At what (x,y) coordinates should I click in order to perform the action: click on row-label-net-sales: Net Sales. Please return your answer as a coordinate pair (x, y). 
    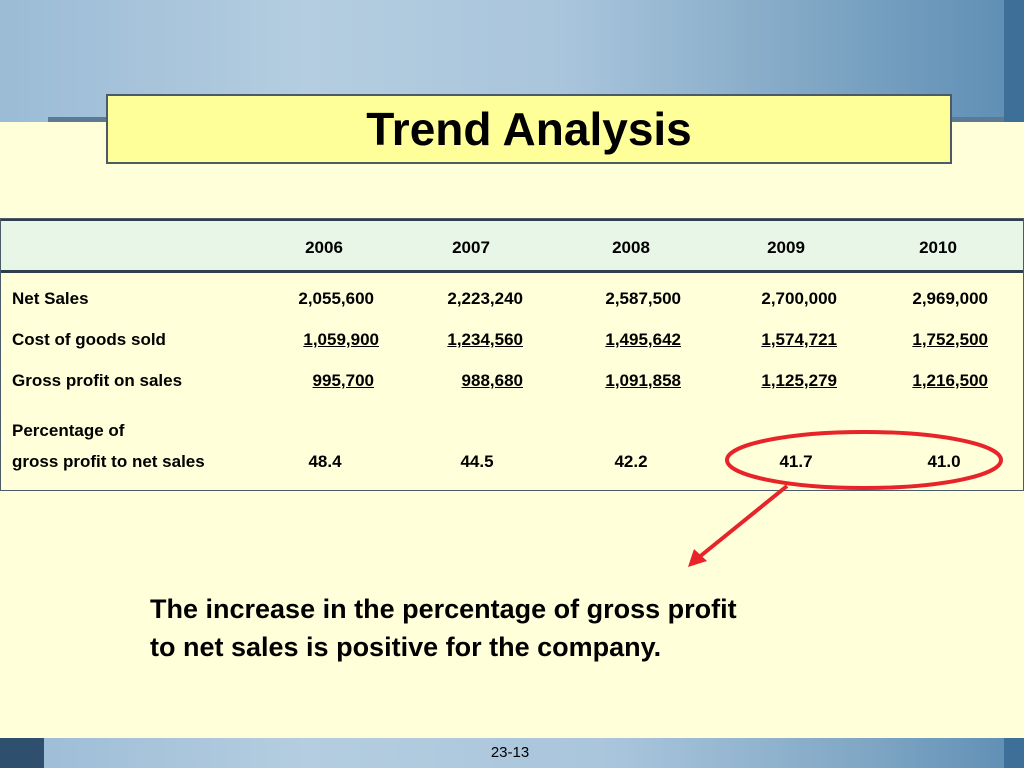
    Looking at the image, I should click on (50, 298).